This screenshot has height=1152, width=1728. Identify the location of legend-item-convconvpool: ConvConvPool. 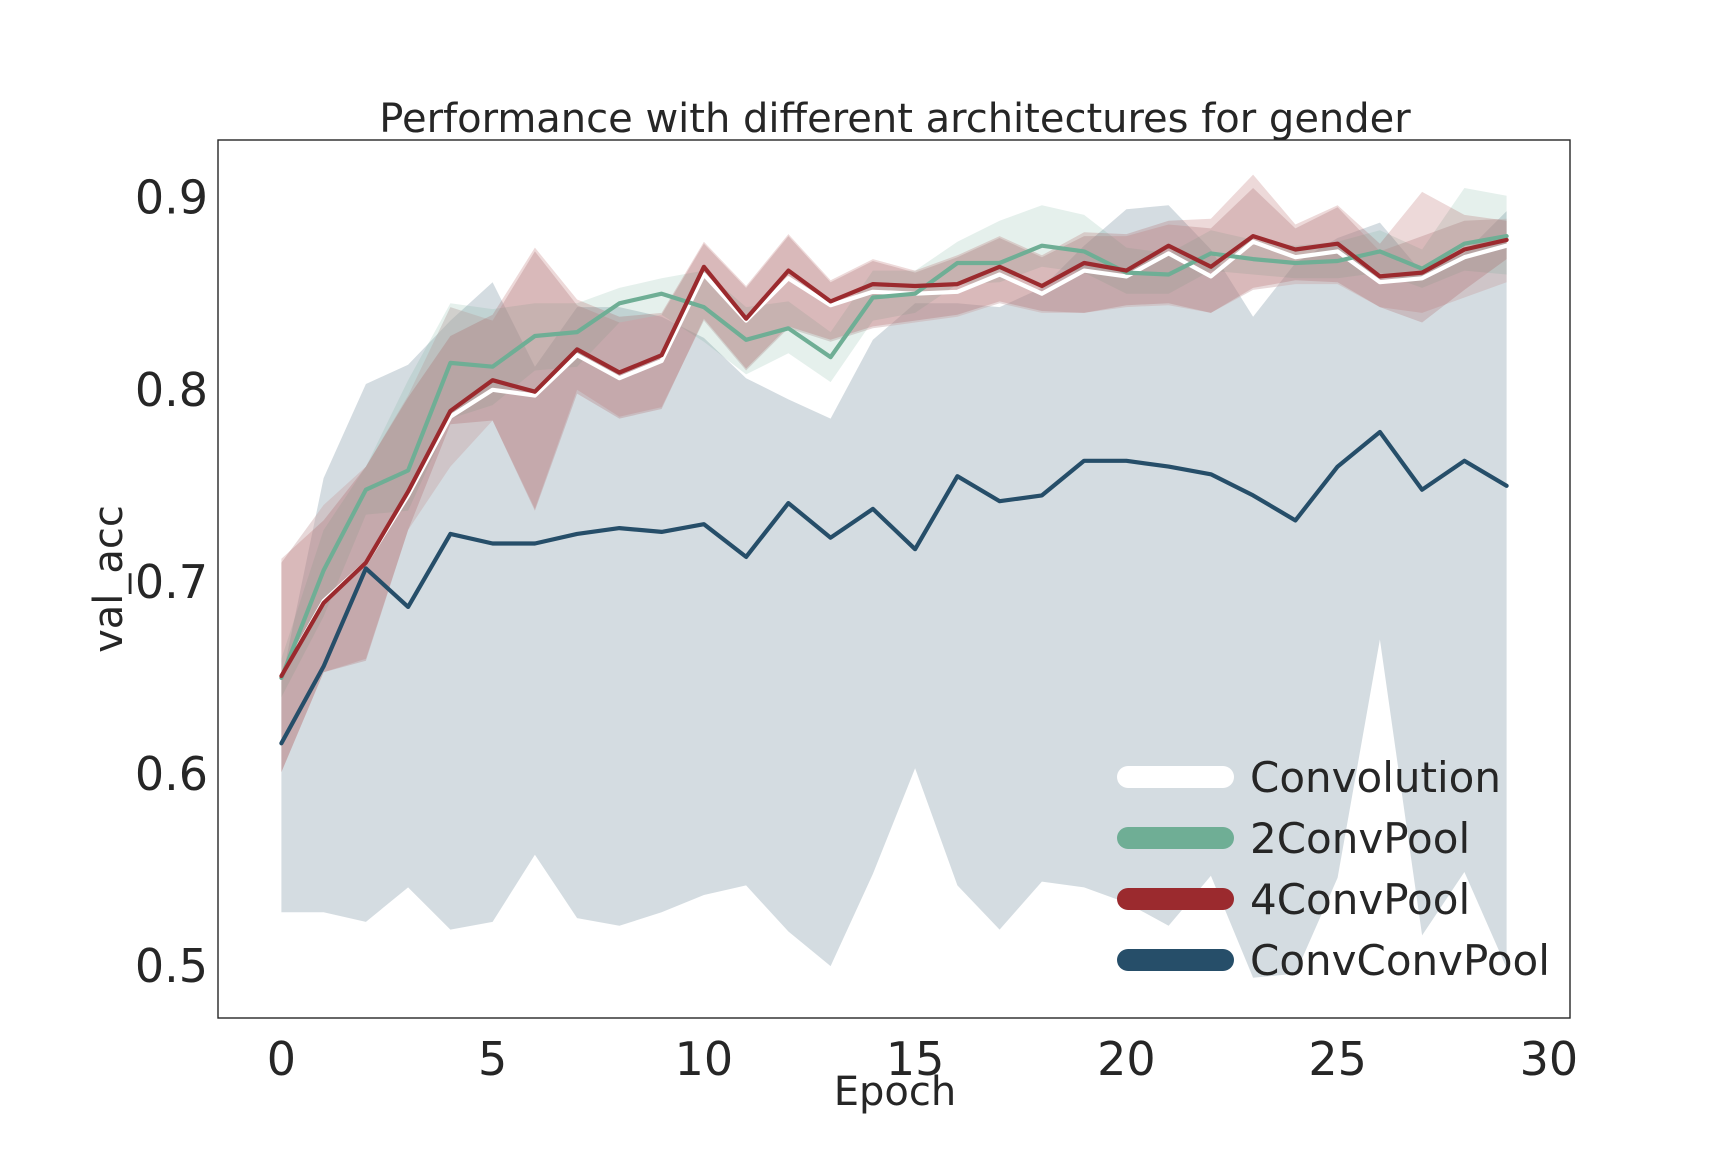
(1333, 960).